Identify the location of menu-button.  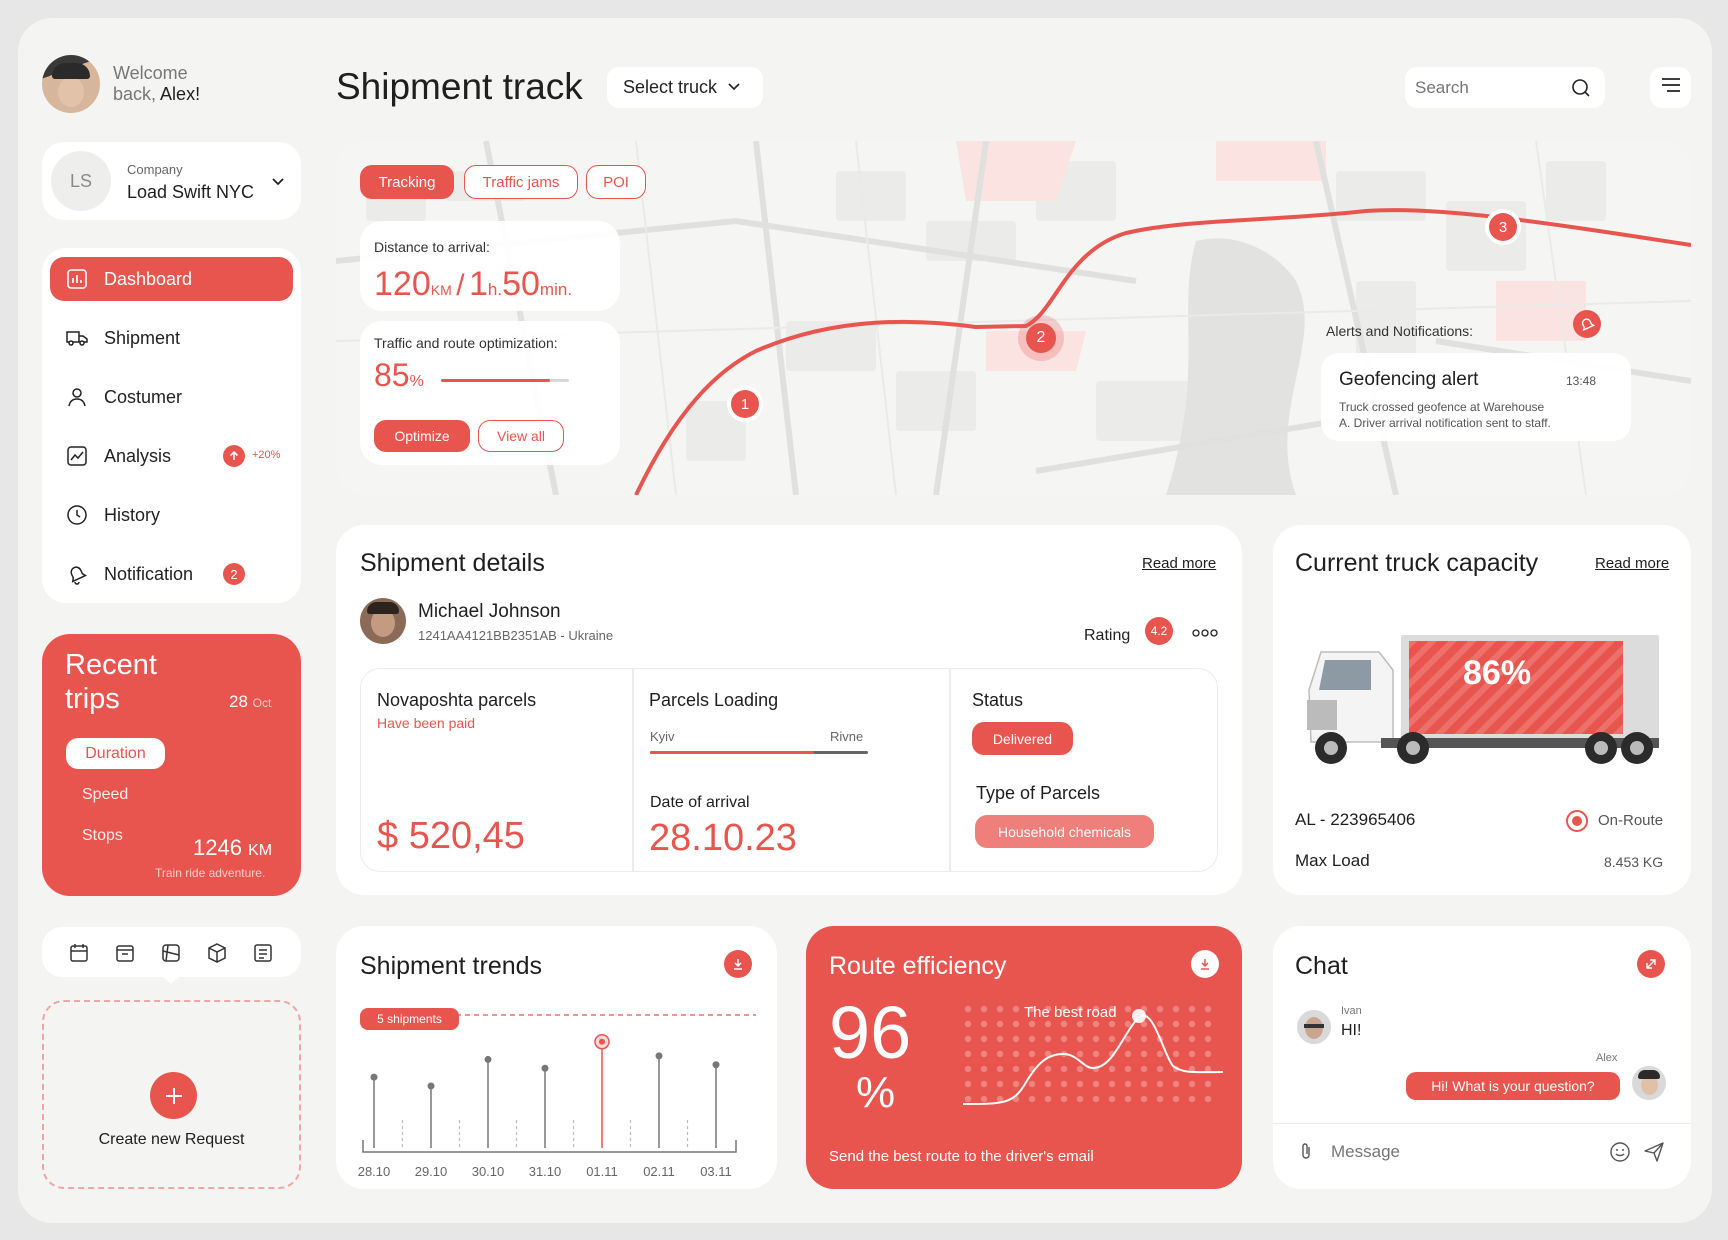
(1670, 87).